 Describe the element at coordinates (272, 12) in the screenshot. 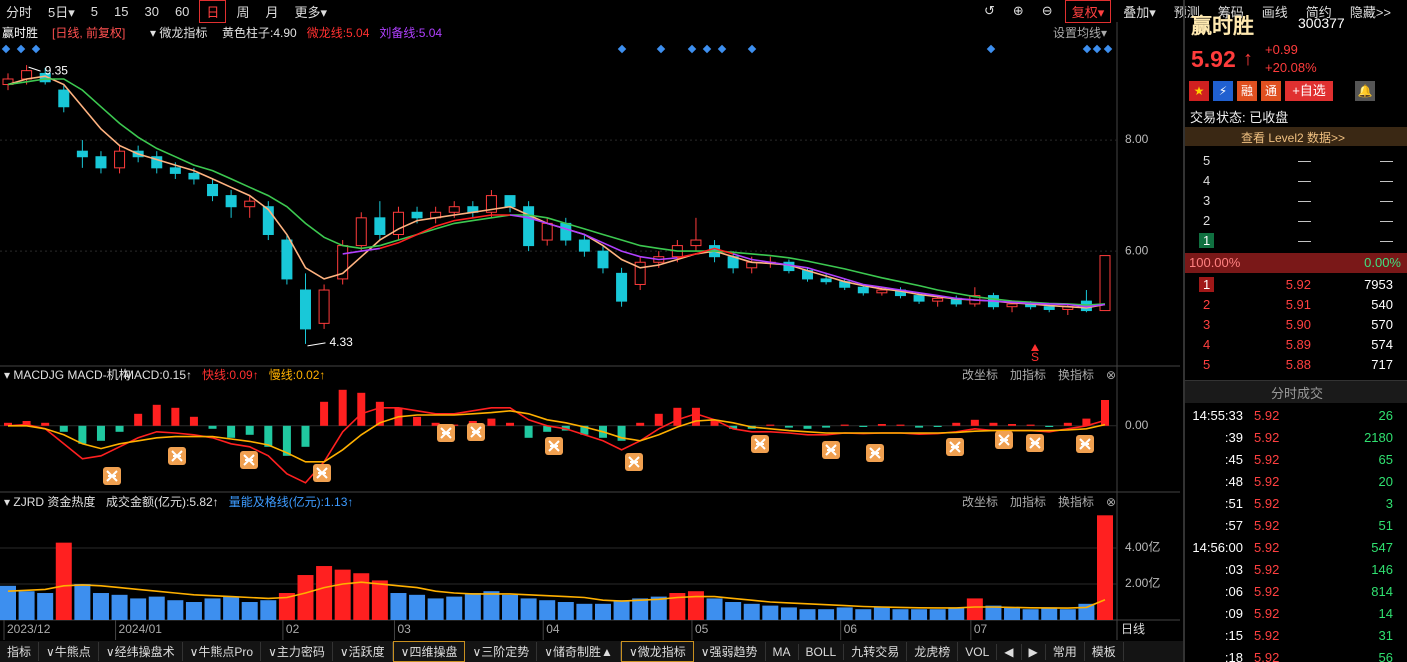

I see `period-tab: 月` at that location.